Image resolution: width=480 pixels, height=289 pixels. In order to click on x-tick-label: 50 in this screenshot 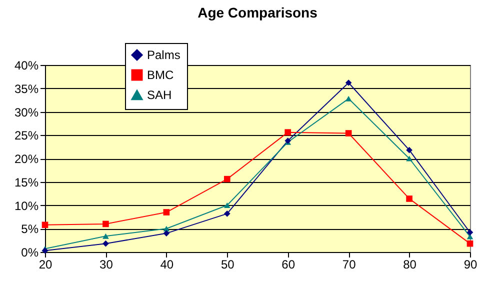, I will do `click(227, 265)`.